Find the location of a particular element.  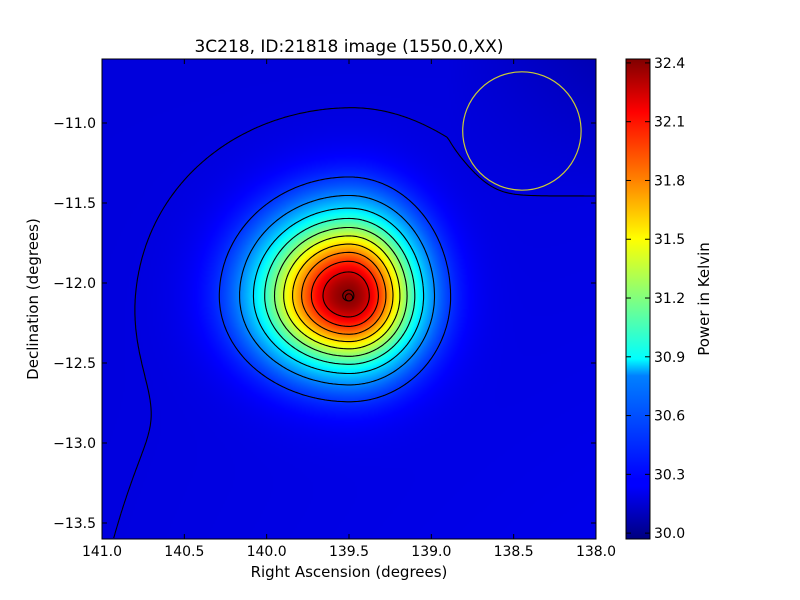

overlays is located at coordinates (463, 186).